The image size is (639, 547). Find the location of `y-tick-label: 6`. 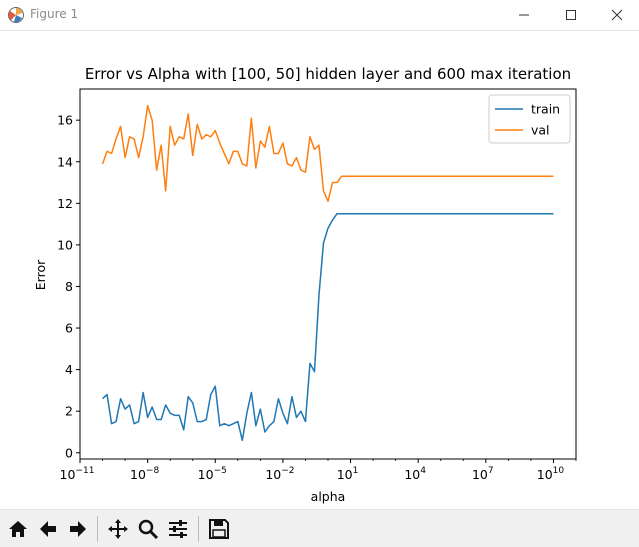

y-tick-label: 6 is located at coordinates (69, 328).